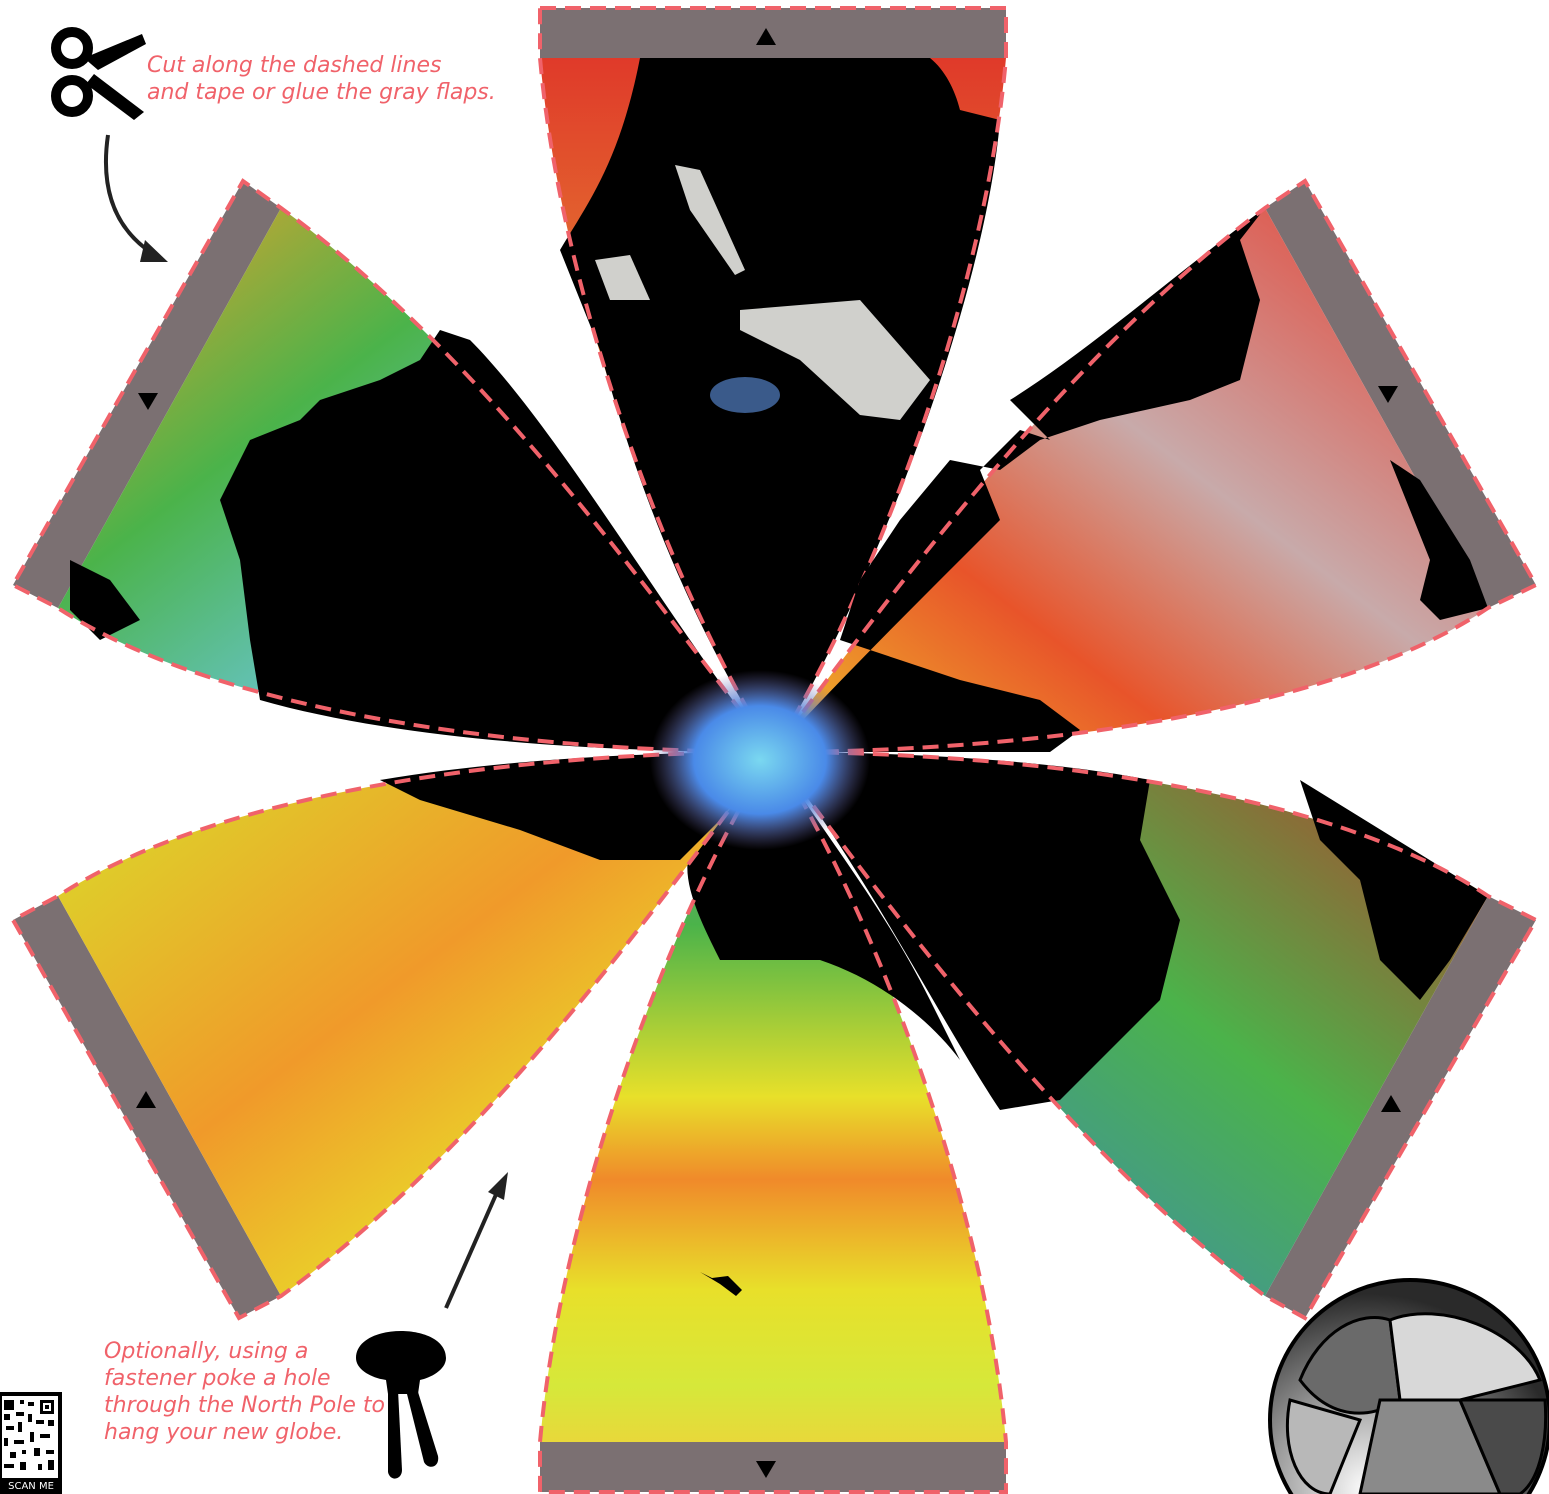 The image size is (1549, 1494). What do you see at coordinates (1400, 394) in the screenshot?
I see `upper-right-flap` at bounding box center [1400, 394].